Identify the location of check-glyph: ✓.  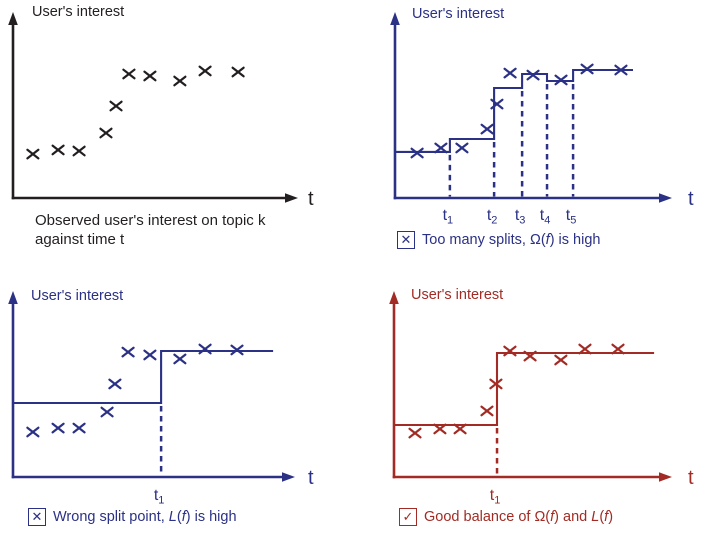
(408, 517).